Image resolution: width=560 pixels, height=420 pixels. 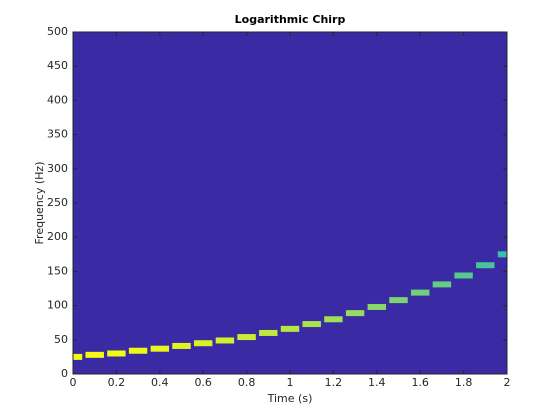 What do you see at coordinates (57, 236) in the screenshot?
I see `y-tick-label: 200` at bounding box center [57, 236].